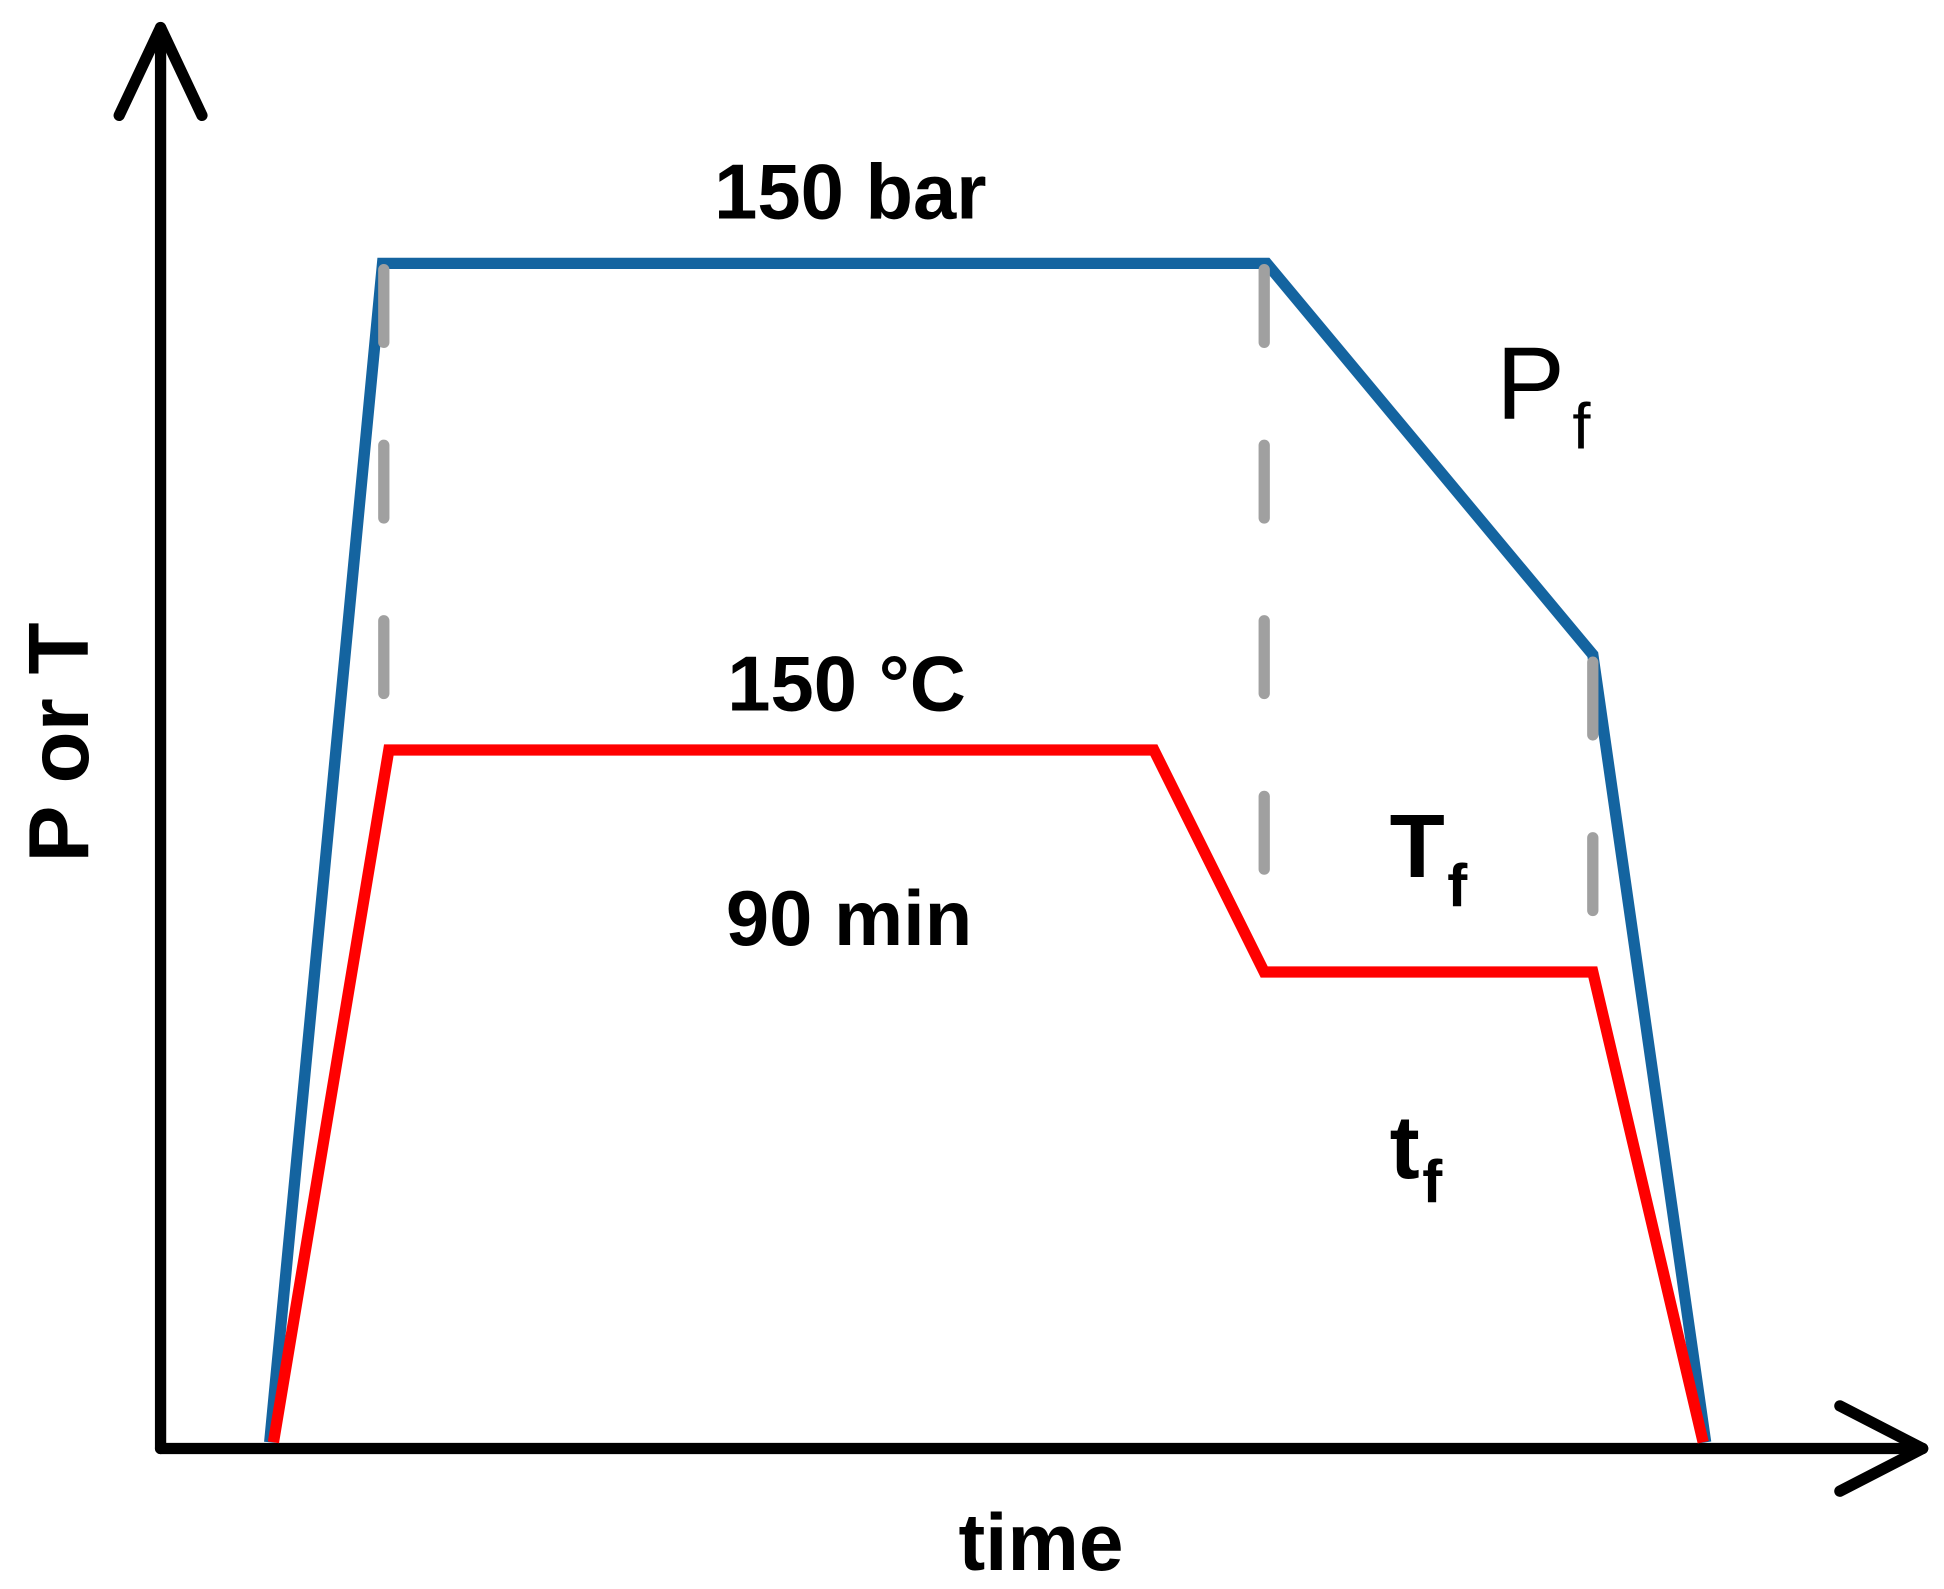 This screenshot has width=1944, height=1589. What do you see at coordinates (846, 684) in the screenshot?
I see `temperature-label: 150 °C` at bounding box center [846, 684].